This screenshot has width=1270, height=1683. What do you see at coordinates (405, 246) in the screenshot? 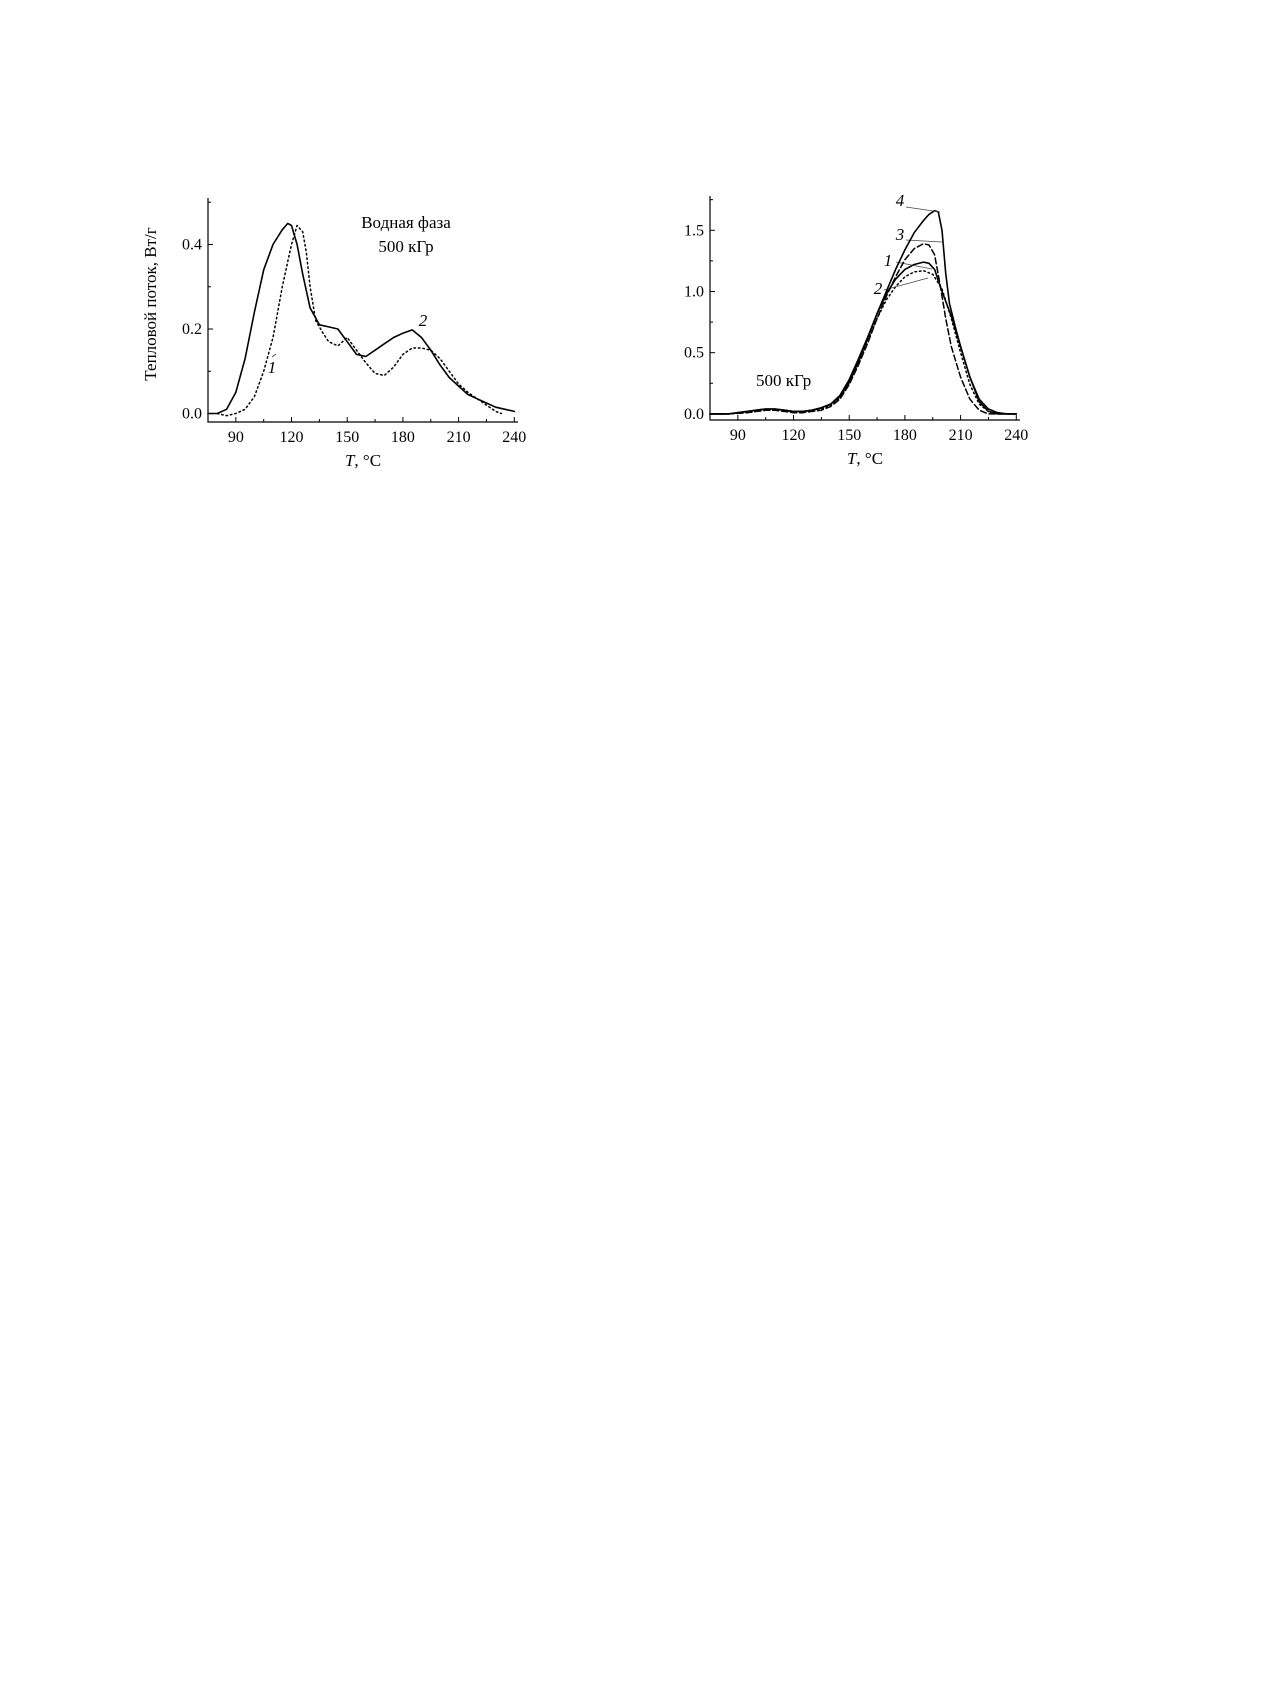
I see `chart-left-annotation: 500 кГр` at bounding box center [405, 246].